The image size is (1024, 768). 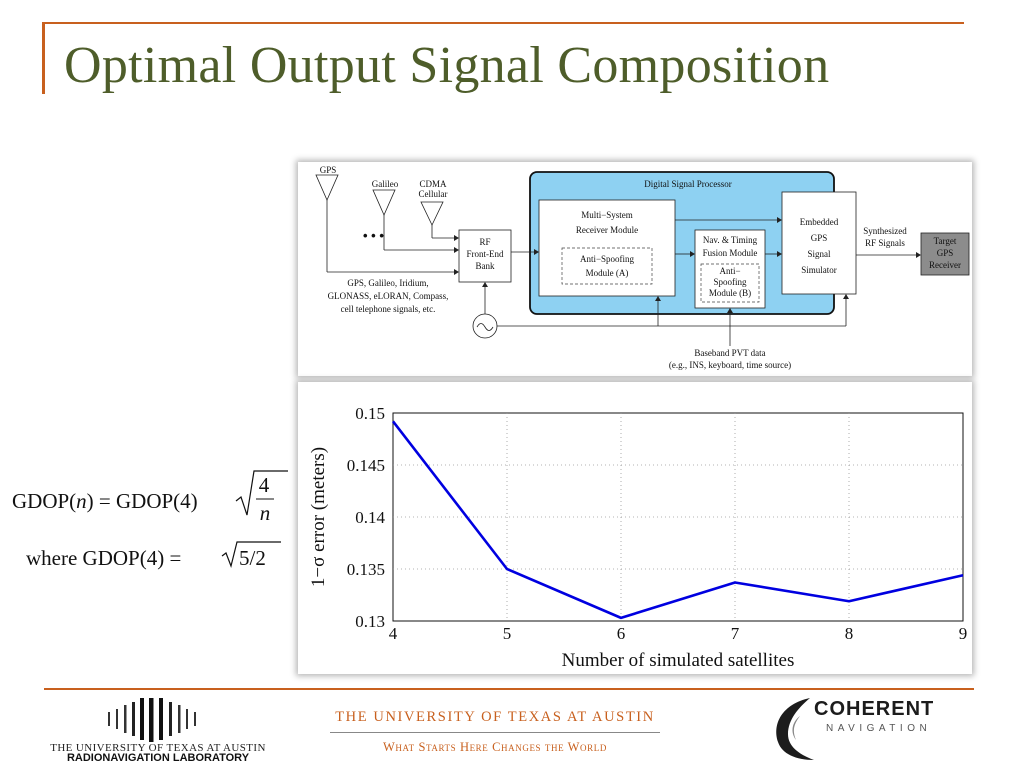 What do you see at coordinates (730, 240) in the screenshot?
I see `nav-fusion-label-1: Nav. & Timing` at bounding box center [730, 240].